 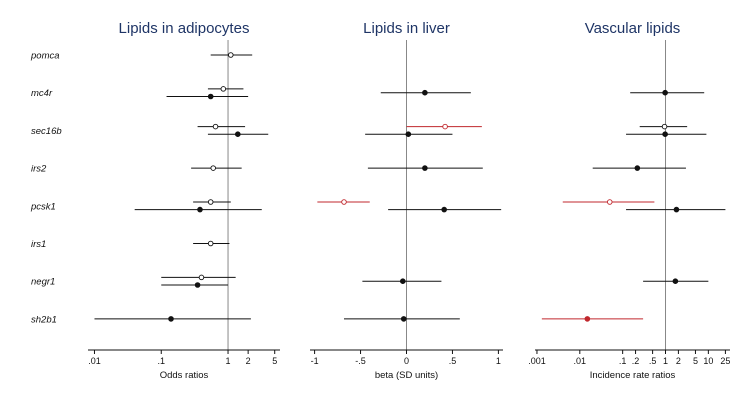 What do you see at coordinates (46, 131) in the screenshot?
I see `gene-label: sec16b` at bounding box center [46, 131].